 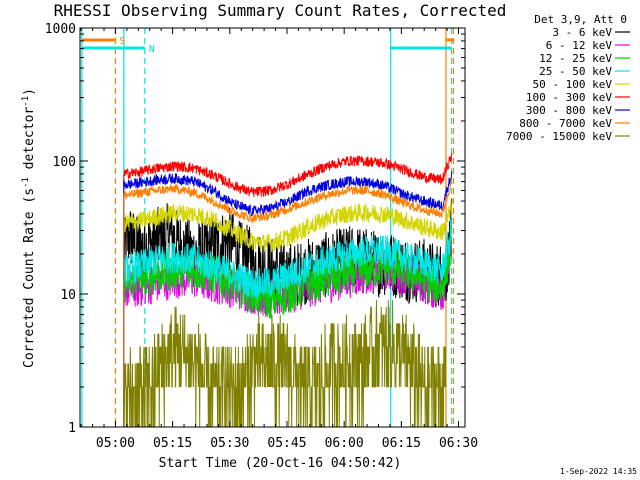 I want to click on legend-label-3: 25 - 50 keV, so click(x=575, y=71).